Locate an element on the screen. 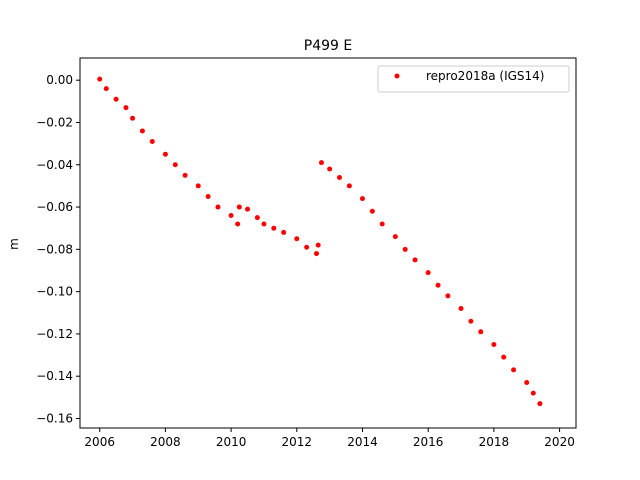  legend: repro2018a (IGS14) is located at coordinates (473, 79).